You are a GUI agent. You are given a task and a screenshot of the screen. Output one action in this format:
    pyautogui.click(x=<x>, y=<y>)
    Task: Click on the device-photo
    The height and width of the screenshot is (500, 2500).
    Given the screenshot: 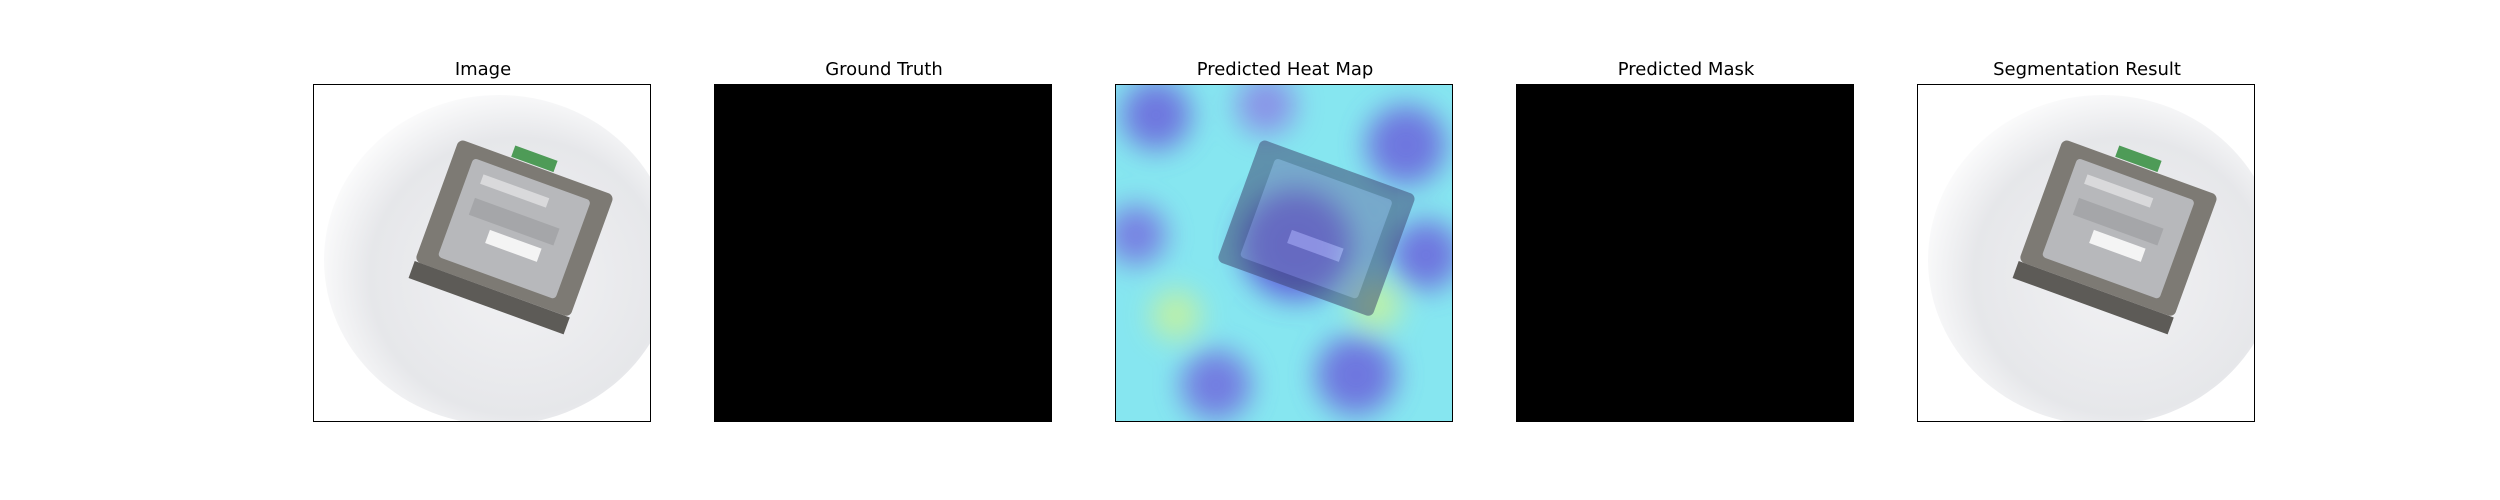 What is the action you would take?
    pyautogui.click(x=482, y=253)
    